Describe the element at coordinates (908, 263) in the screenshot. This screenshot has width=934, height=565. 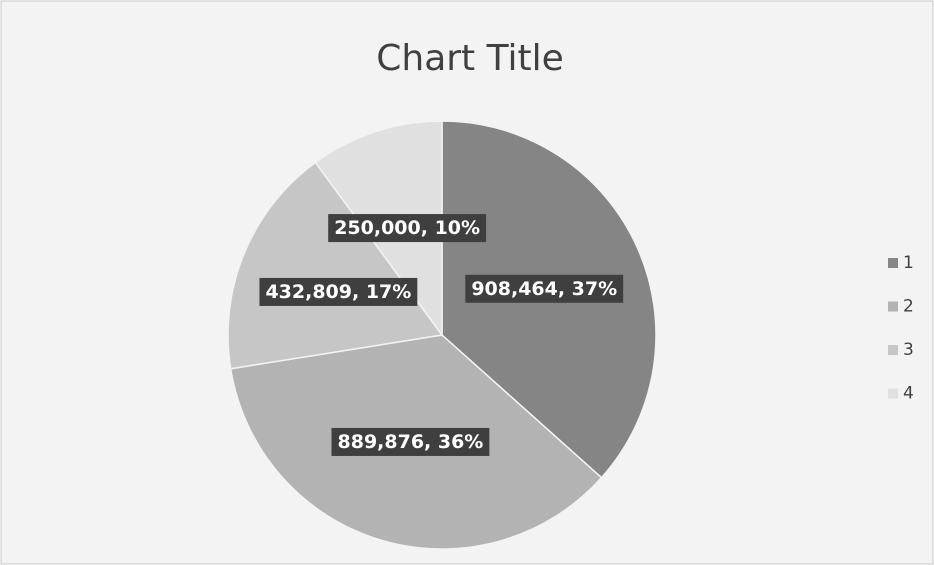
I see `legend-label: 1` at that location.